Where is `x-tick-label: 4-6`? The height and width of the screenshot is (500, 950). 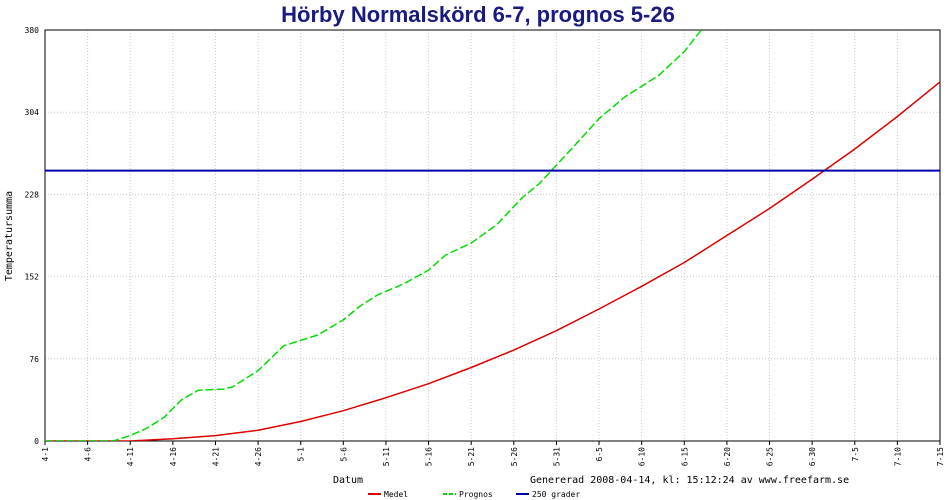
x-tick-label: 4-6 is located at coordinates (88, 454).